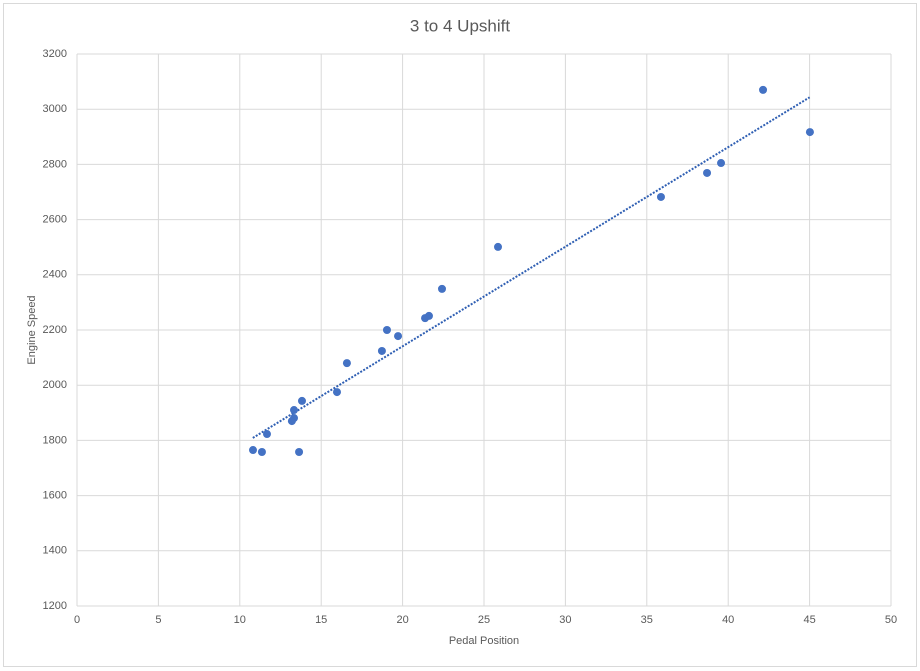 This screenshot has height=671, width=920. I want to click on y-tick-label: 1200, so click(55, 606).